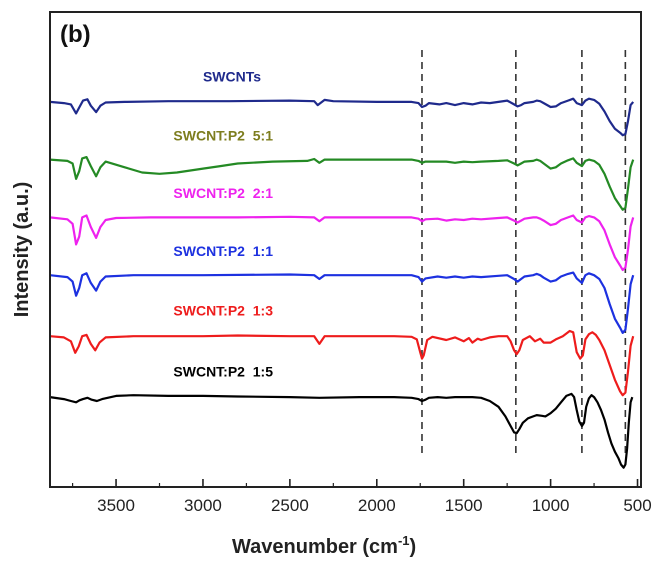 The width and height of the screenshot is (655, 561). What do you see at coordinates (377, 505) in the screenshot?
I see `x-tick-label-3: 2000` at bounding box center [377, 505].